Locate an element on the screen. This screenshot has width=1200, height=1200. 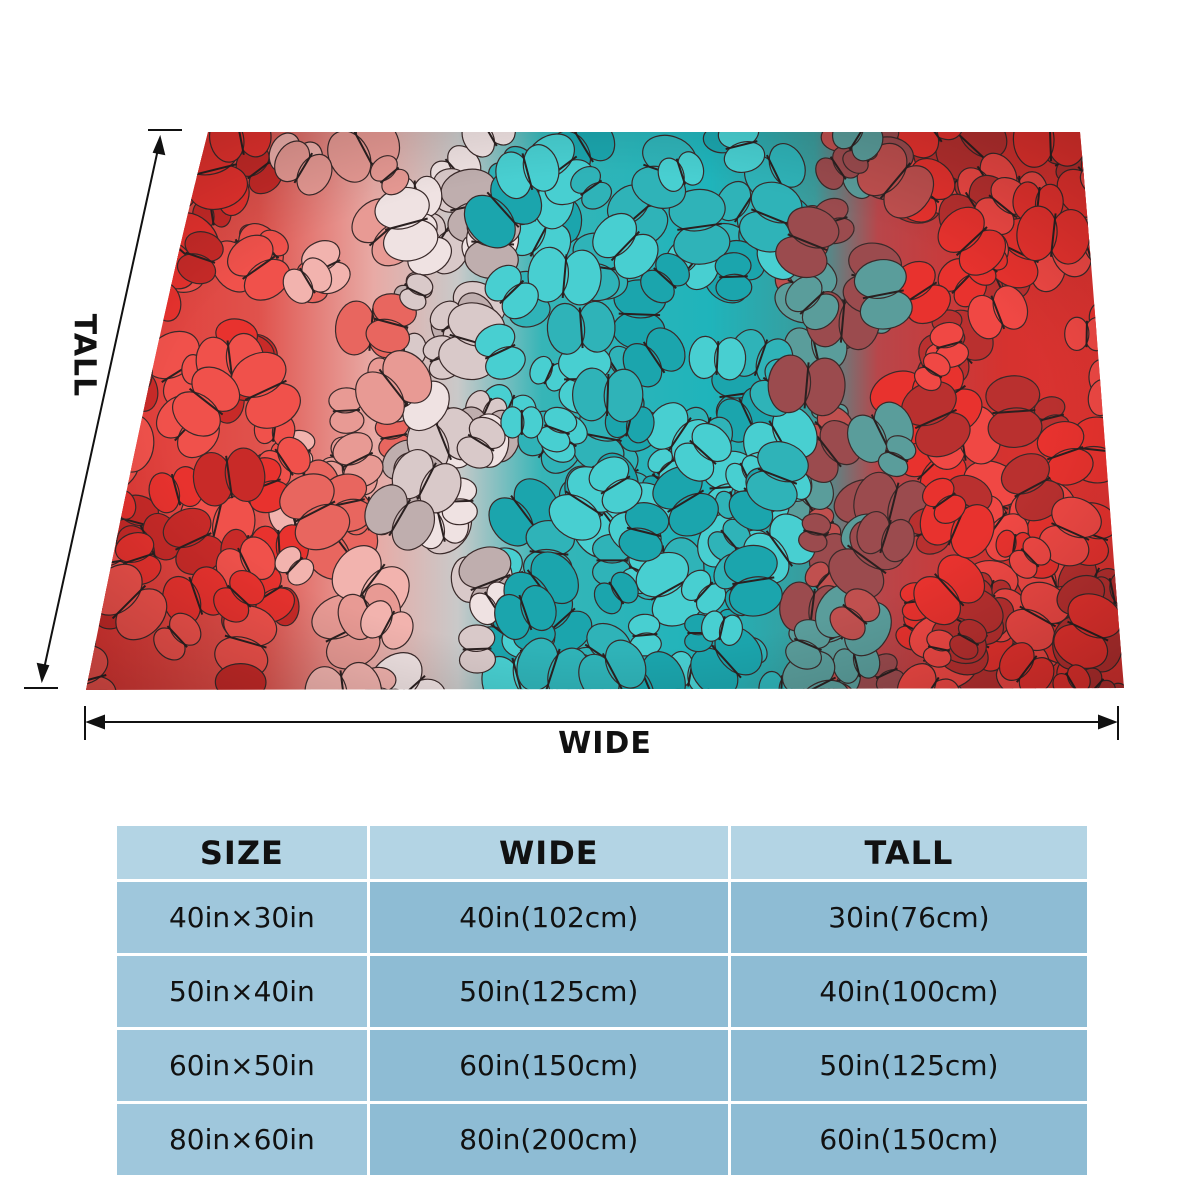
wide-cell: 40in(102cm) is located at coordinates (548, 917).